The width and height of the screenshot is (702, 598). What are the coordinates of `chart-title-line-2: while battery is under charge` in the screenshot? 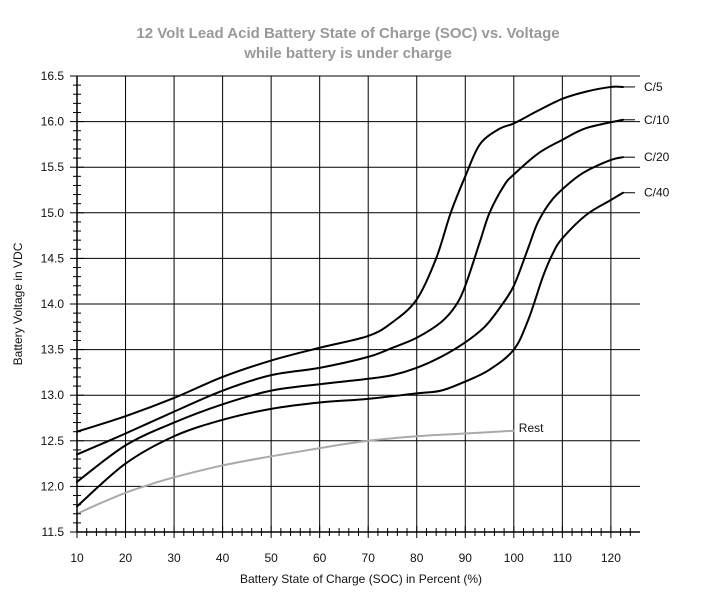 It's located at (347, 53).